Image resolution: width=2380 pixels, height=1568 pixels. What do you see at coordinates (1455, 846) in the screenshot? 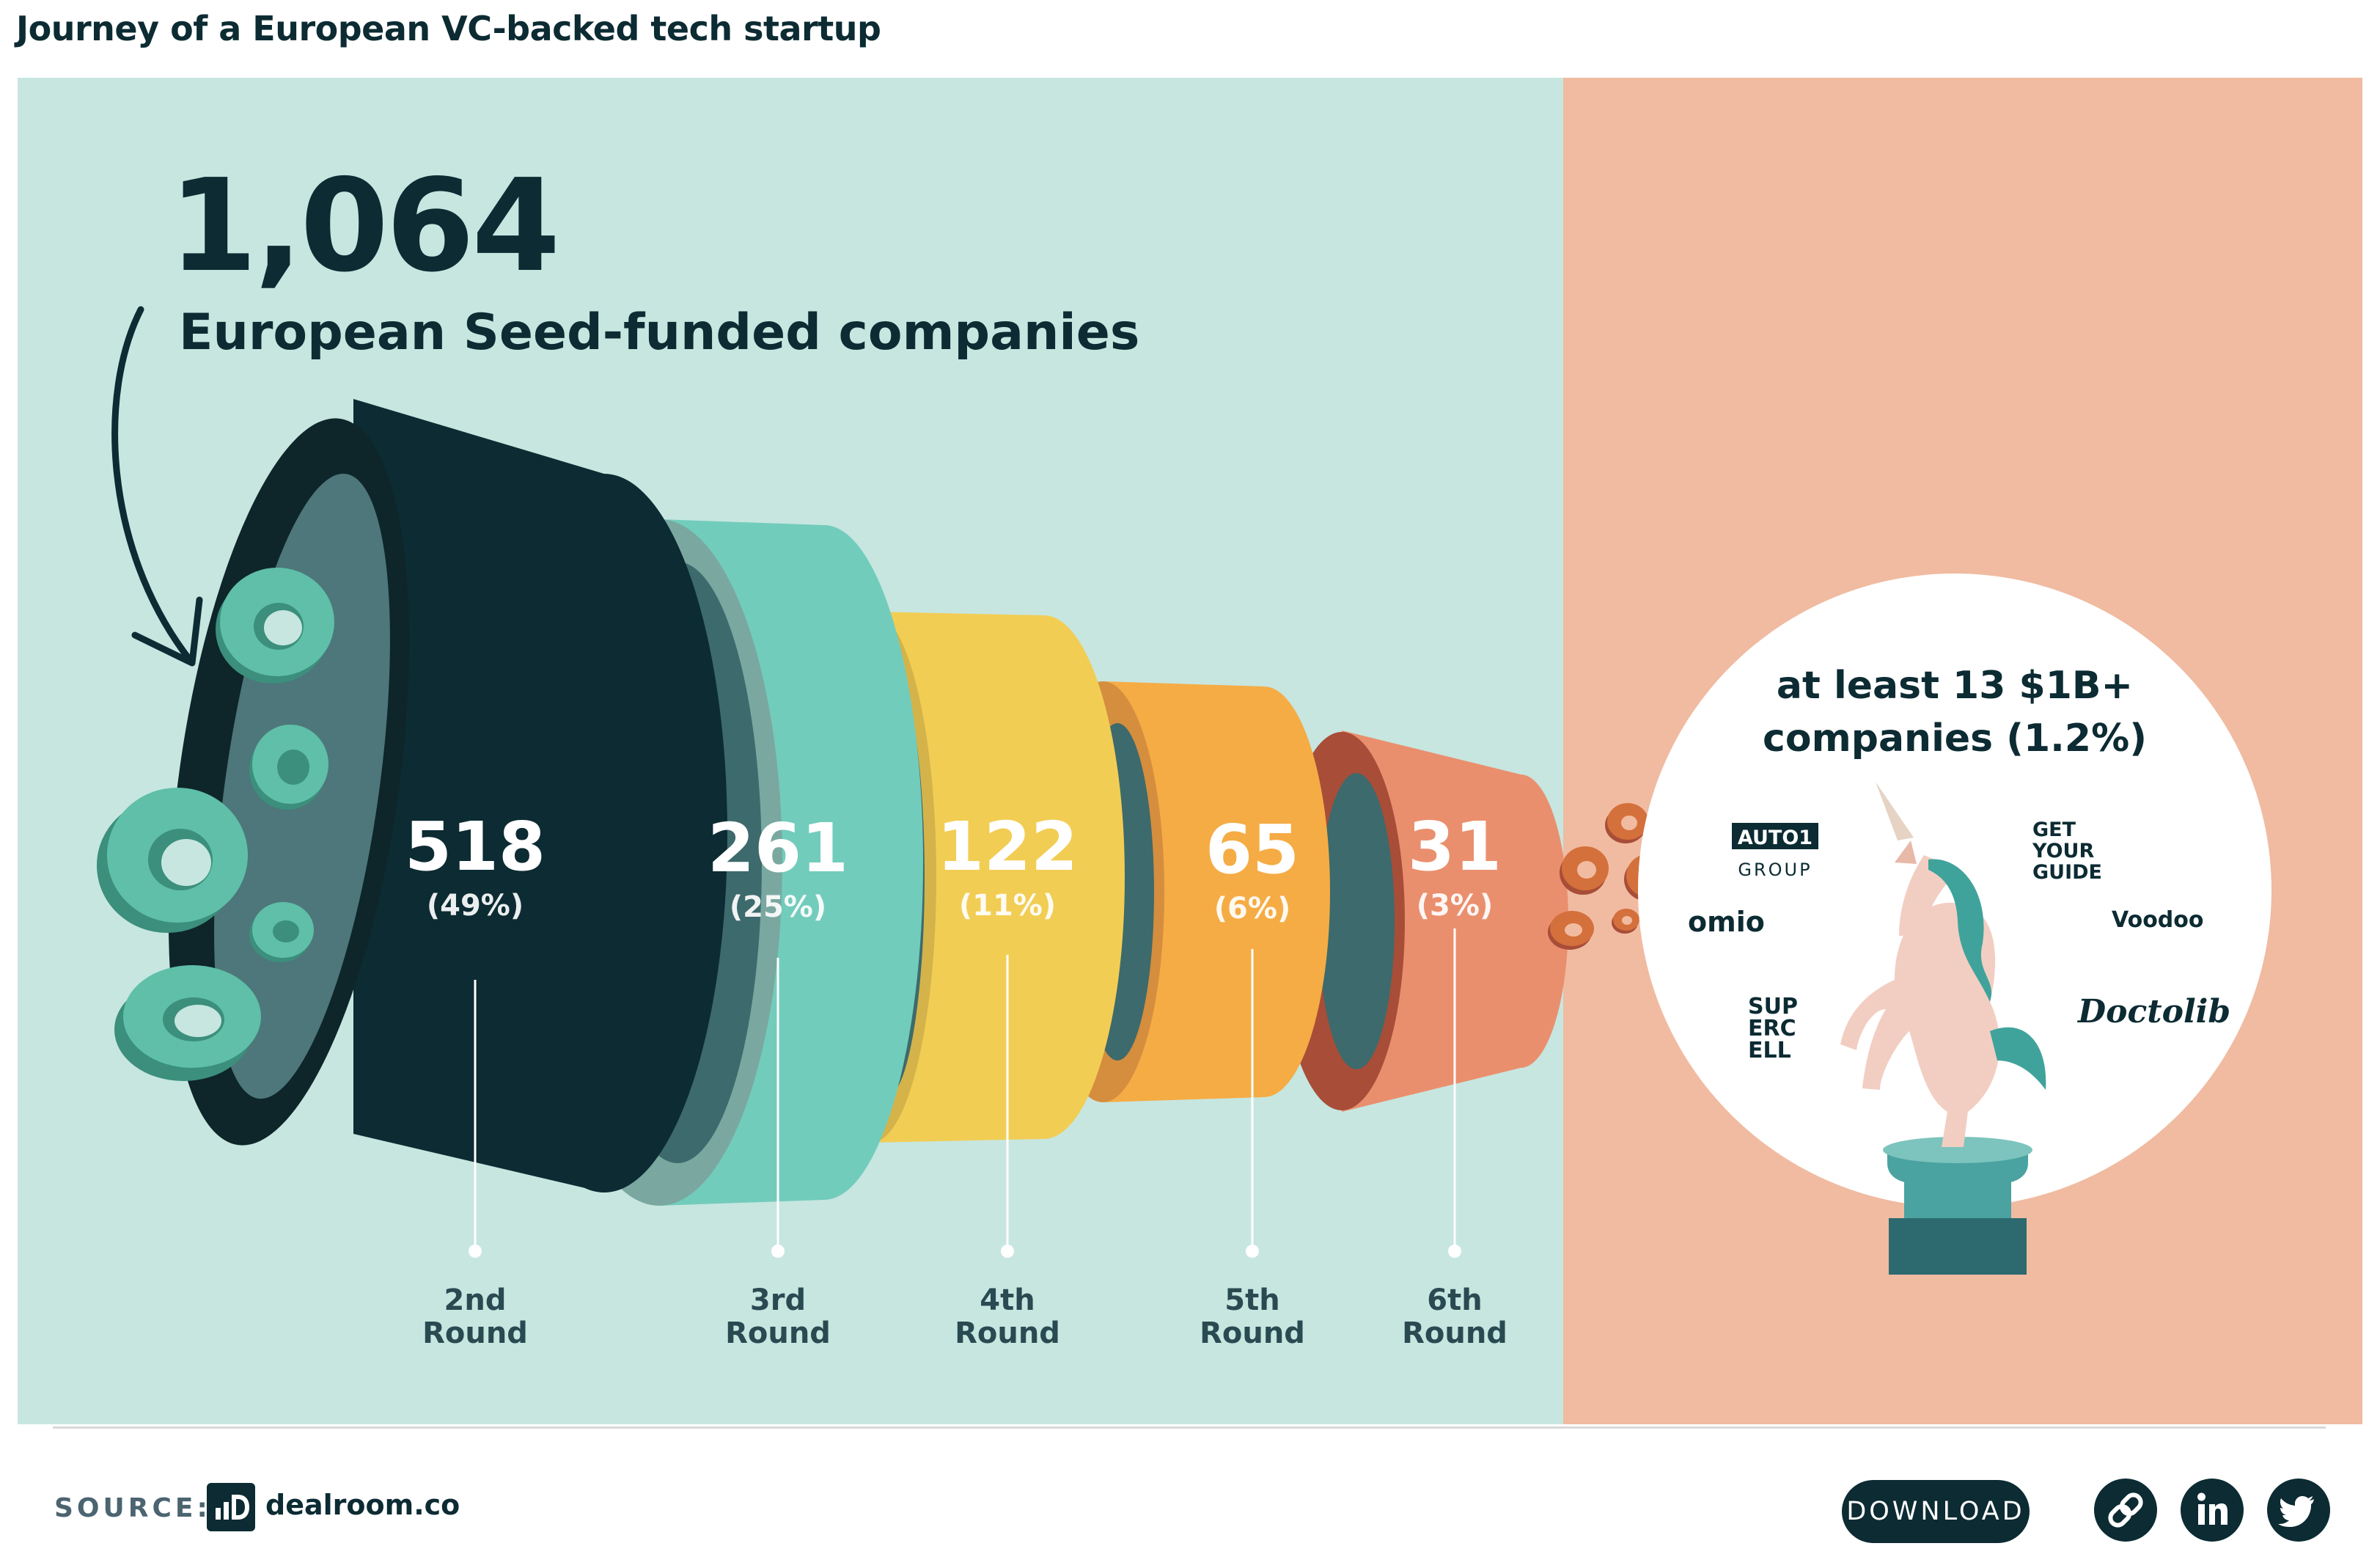
I see `stage-value-label: 31` at bounding box center [1455, 846].